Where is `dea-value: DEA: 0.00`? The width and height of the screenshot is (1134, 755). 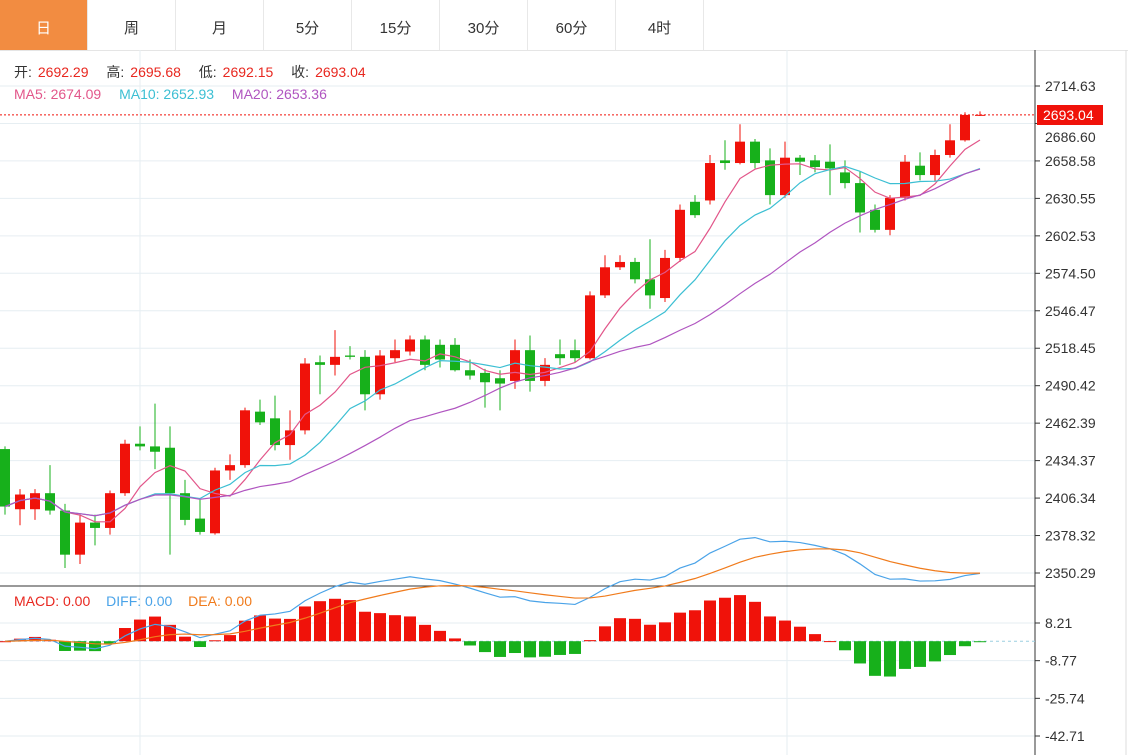 dea-value: DEA: 0.00 is located at coordinates (220, 601).